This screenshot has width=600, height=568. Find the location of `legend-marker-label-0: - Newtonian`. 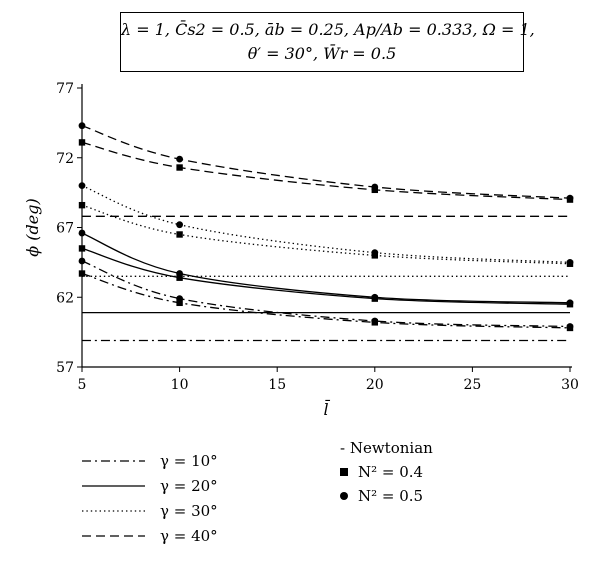

legend-marker-label-0: - Newtonian is located at coordinates (386, 448).